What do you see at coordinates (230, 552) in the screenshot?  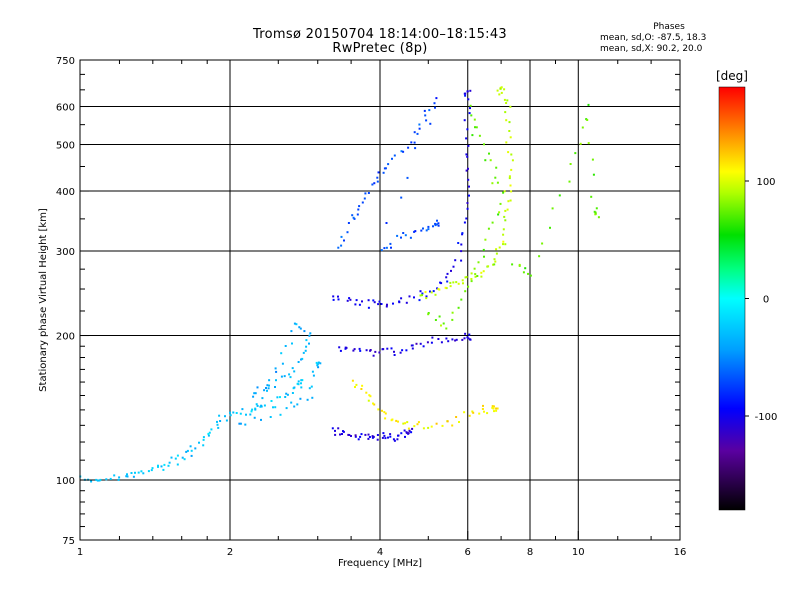 I see `x-tick-label: 2` at bounding box center [230, 552].